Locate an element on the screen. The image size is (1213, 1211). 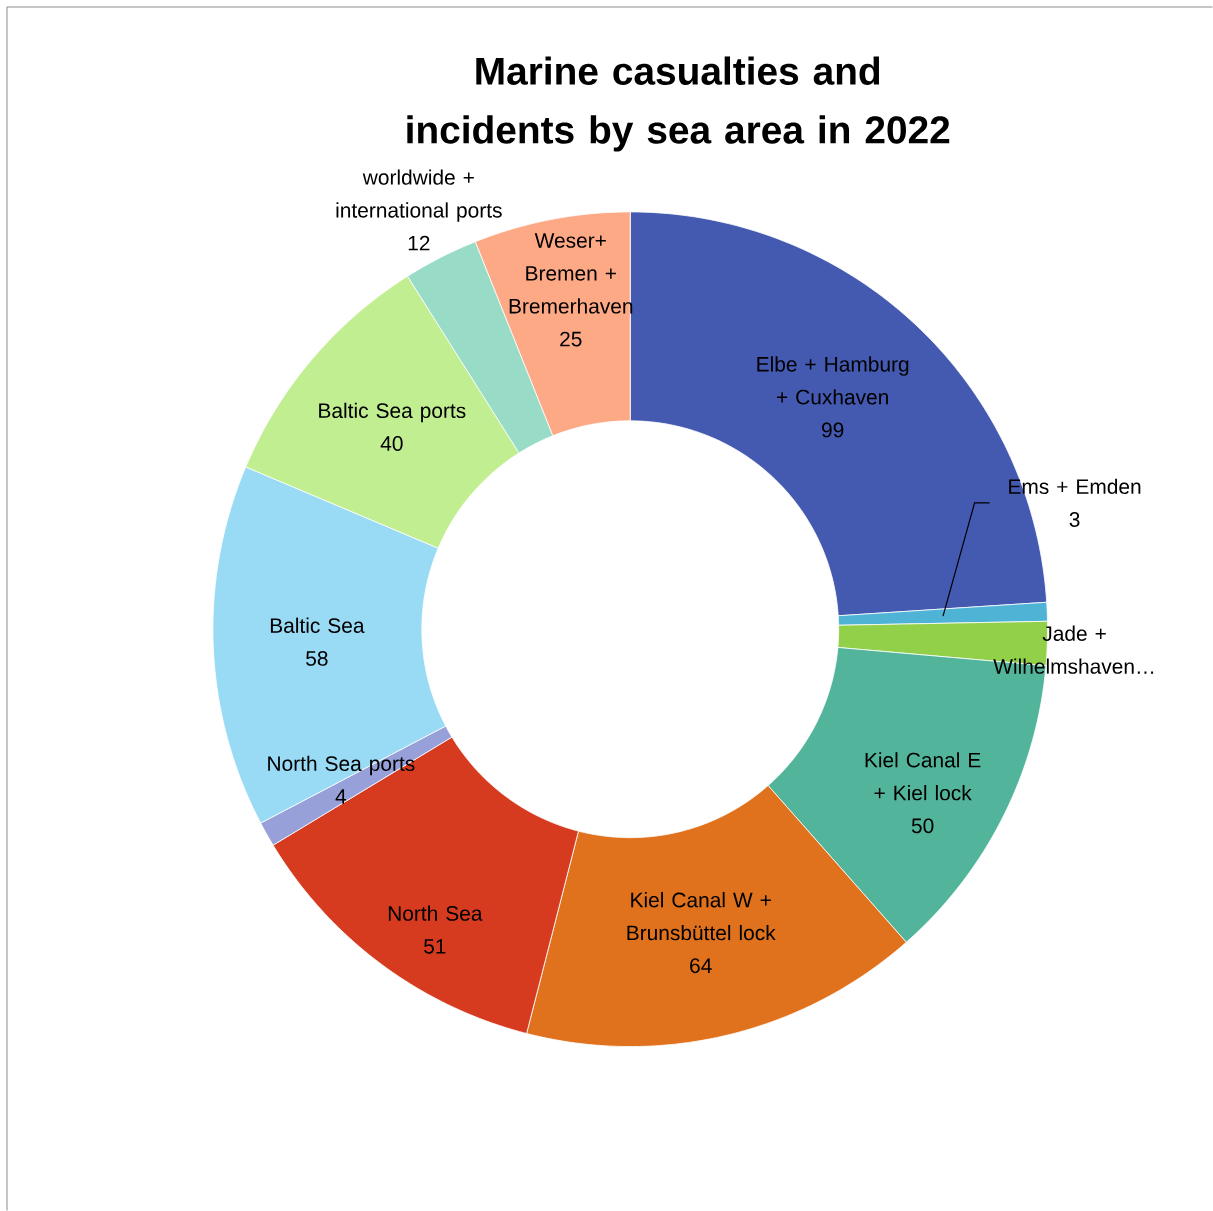
data-label: 25 is located at coordinates (571, 339).